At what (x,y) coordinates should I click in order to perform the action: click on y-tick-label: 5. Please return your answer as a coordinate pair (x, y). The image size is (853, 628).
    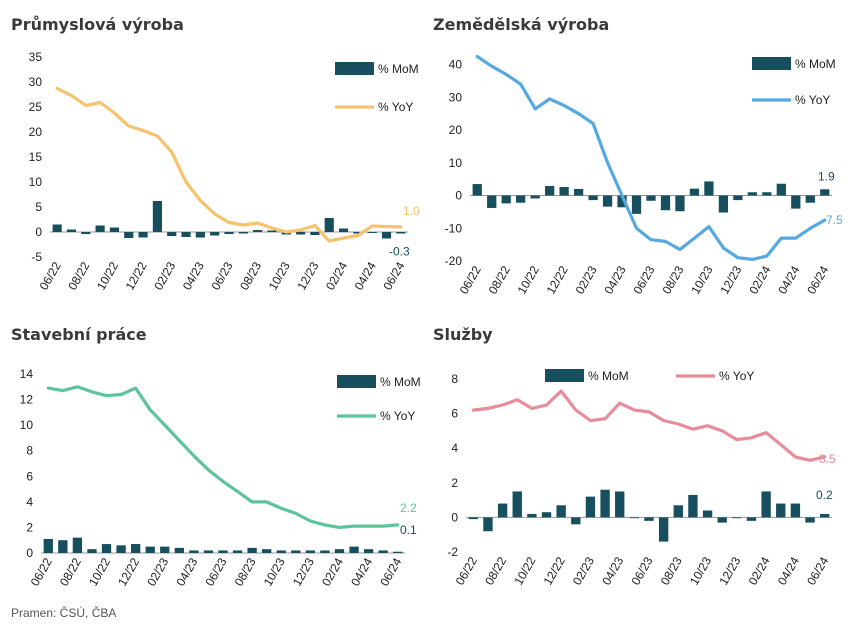
    Looking at the image, I should click on (38, 207).